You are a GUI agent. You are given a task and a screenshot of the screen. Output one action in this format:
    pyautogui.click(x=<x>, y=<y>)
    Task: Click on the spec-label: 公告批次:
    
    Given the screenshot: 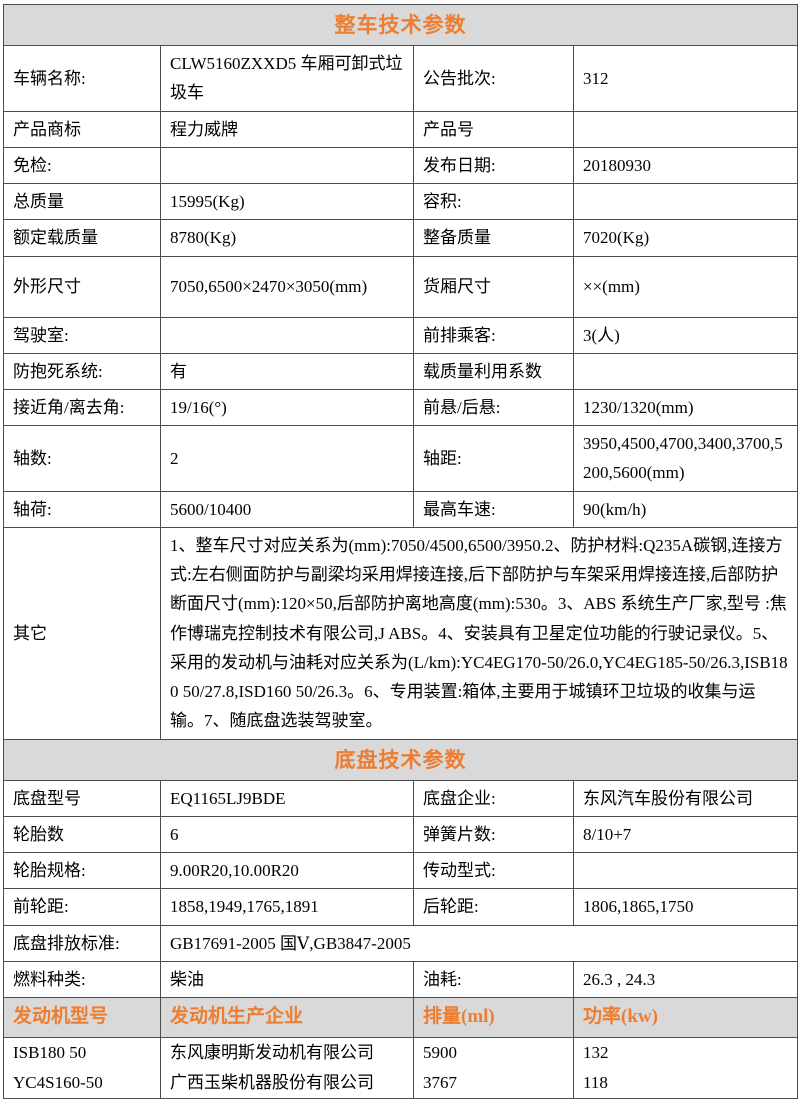 What is the action you would take?
    pyautogui.click(x=493, y=78)
    